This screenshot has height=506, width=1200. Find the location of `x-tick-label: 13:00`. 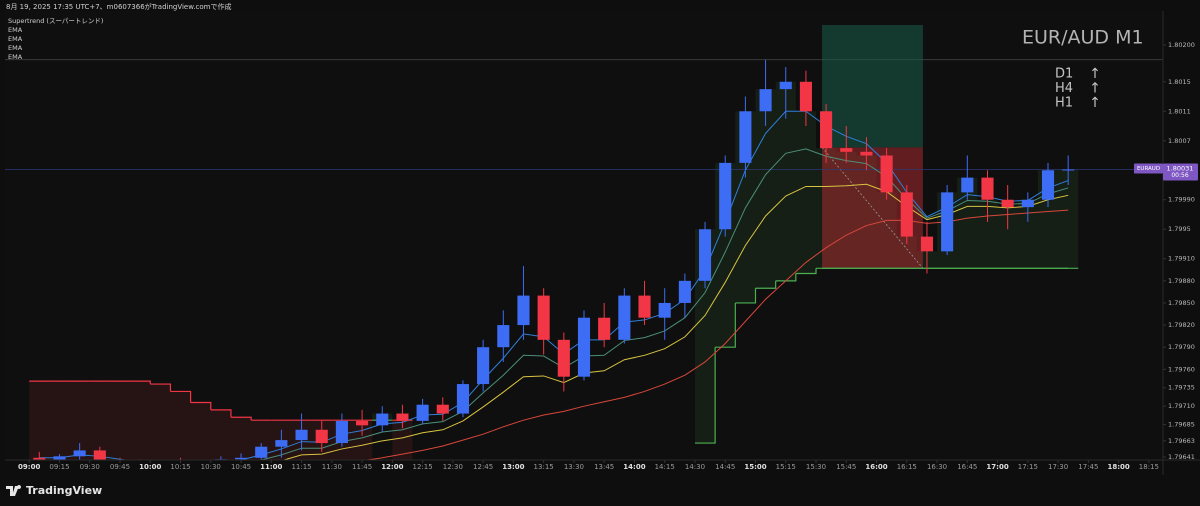

x-tick-label: 13:00 is located at coordinates (513, 467).